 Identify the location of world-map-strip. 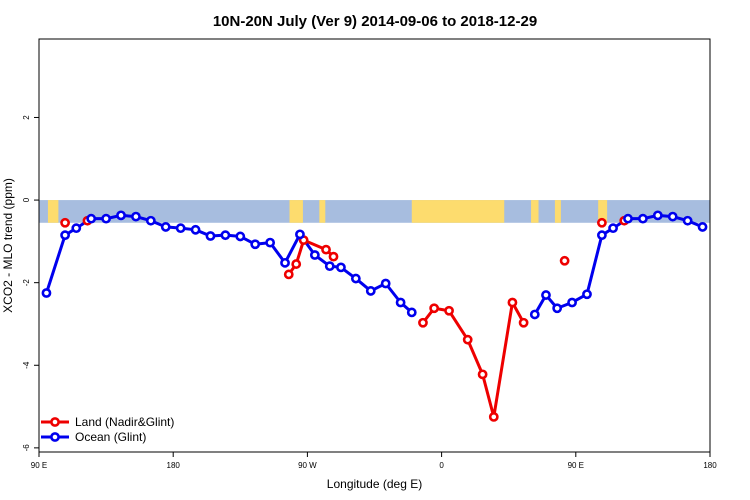
(374, 211).